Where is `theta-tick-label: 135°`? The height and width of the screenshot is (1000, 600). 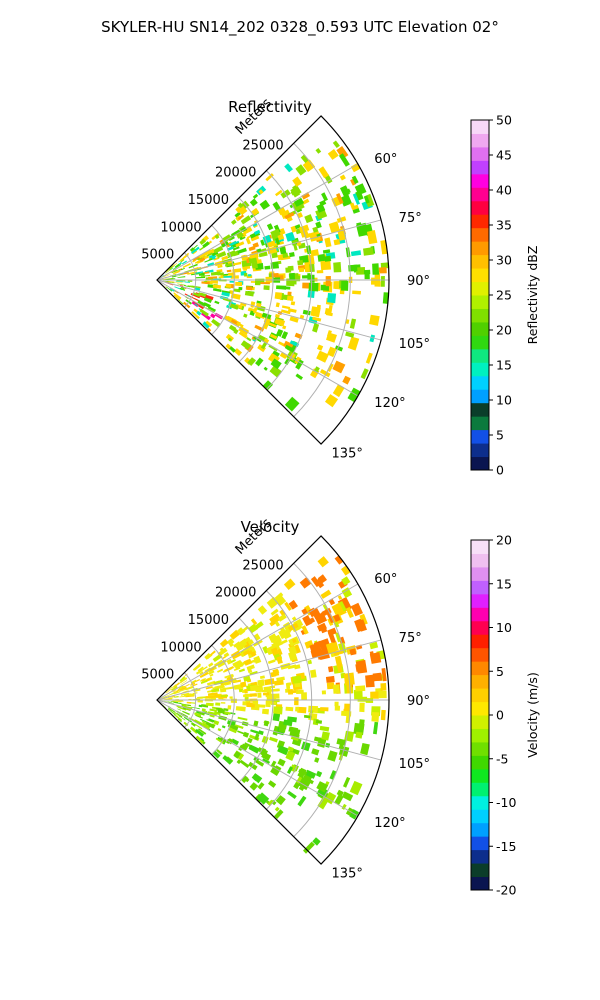
theta-tick-label: 135° is located at coordinates (347, 454).